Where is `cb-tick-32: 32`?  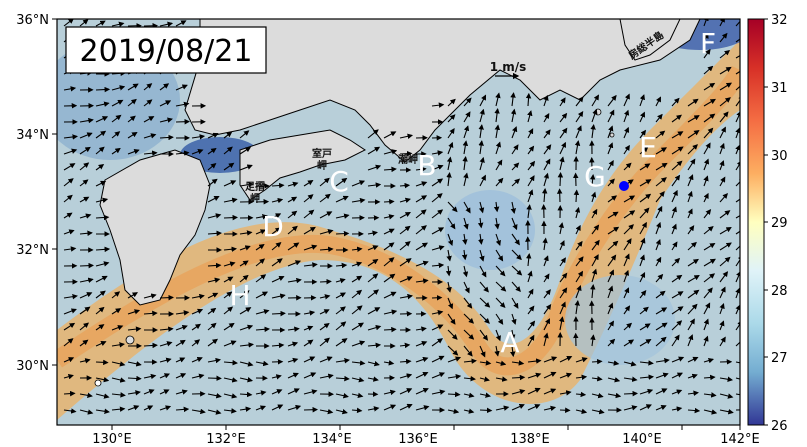 cb-tick-32: 32 is located at coordinates (779, 20).